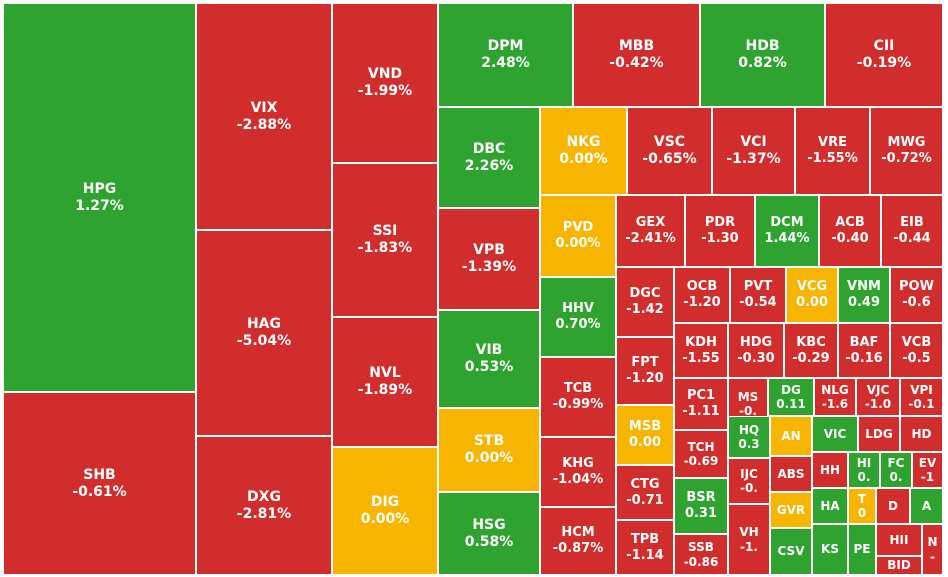 This screenshot has width=948, height=577. Describe the element at coordinates (99, 483) in the screenshot. I see `tile-shb: SHB -0.61%` at that location.